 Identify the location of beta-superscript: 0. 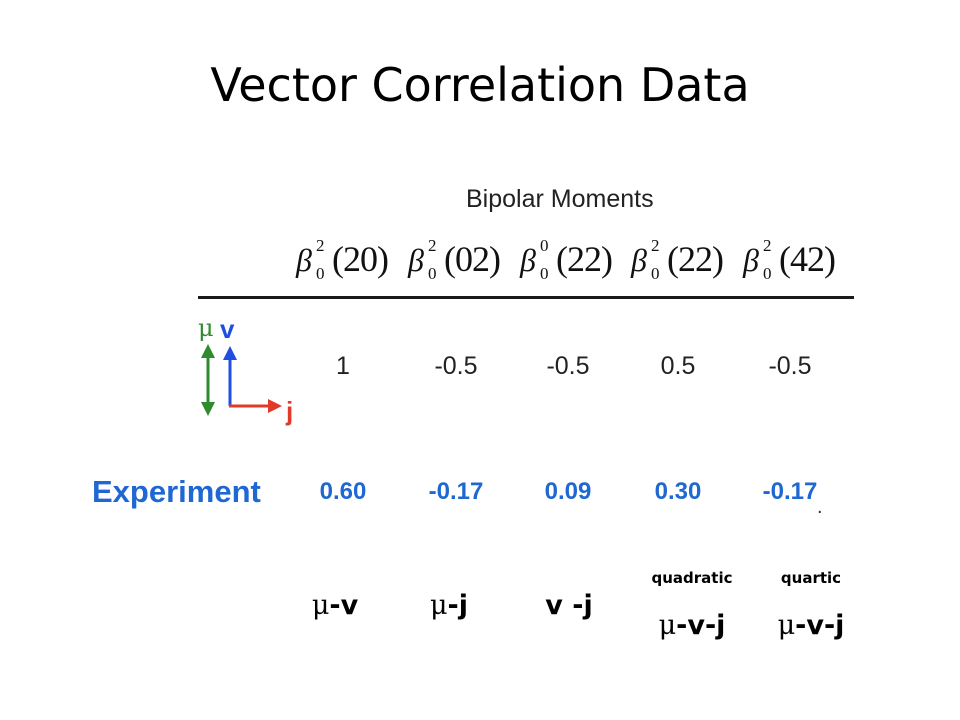
(544, 245).